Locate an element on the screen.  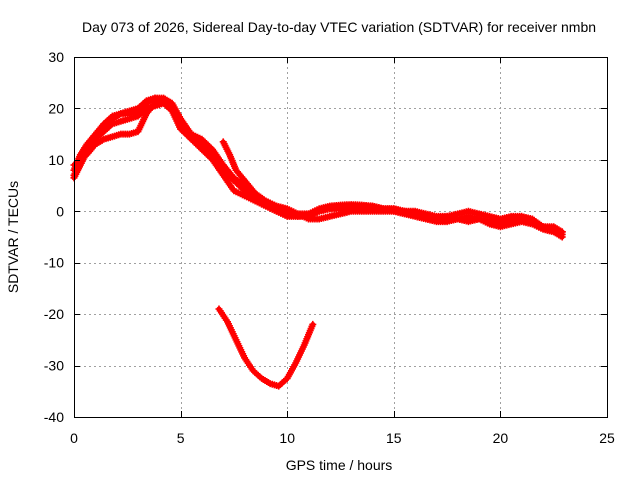
y-tick-label: 0 is located at coordinates (60, 211).